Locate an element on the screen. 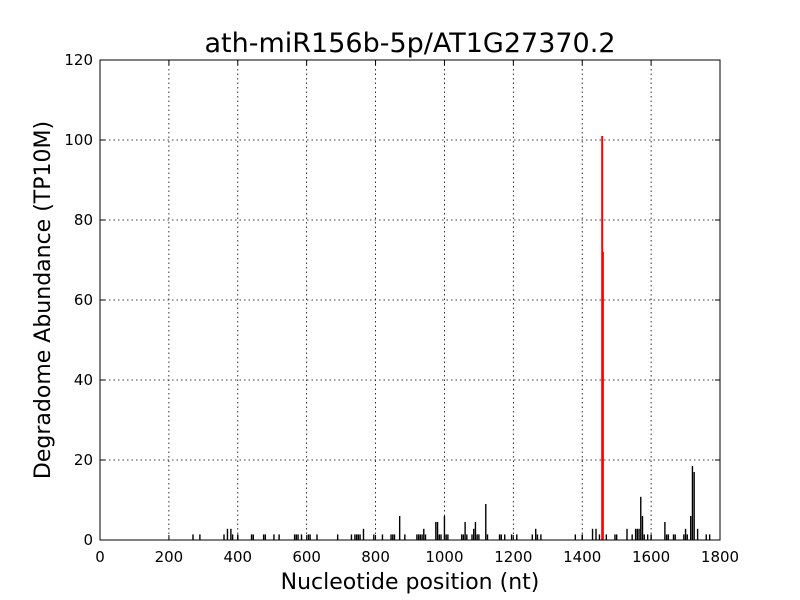  y-tick-label: 80 is located at coordinates (83, 220).